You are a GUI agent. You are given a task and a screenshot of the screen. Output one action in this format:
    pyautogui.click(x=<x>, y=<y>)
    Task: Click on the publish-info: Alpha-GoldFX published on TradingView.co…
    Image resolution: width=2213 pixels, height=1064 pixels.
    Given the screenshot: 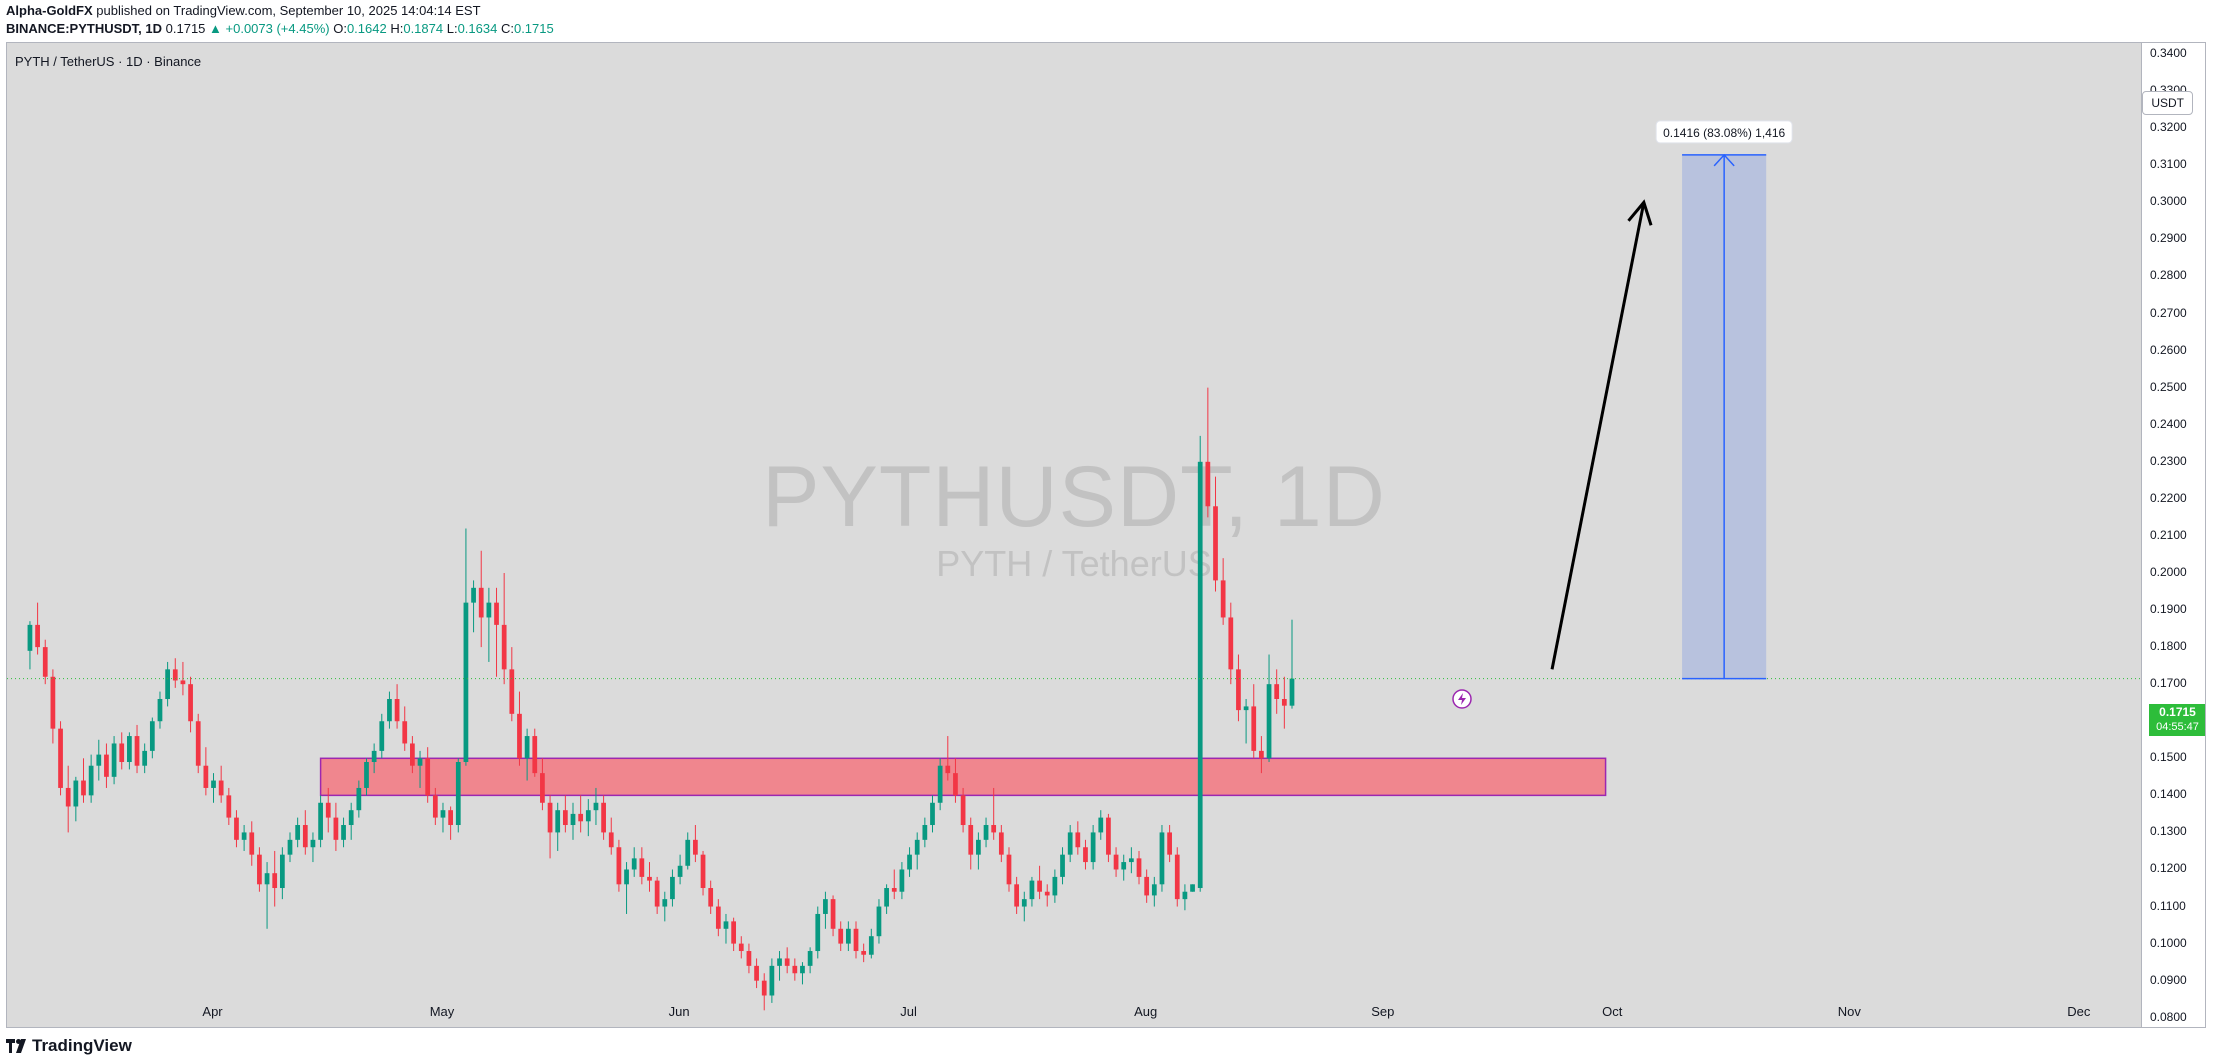 What is the action you would take?
    pyautogui.click(x=243, y=10)
    